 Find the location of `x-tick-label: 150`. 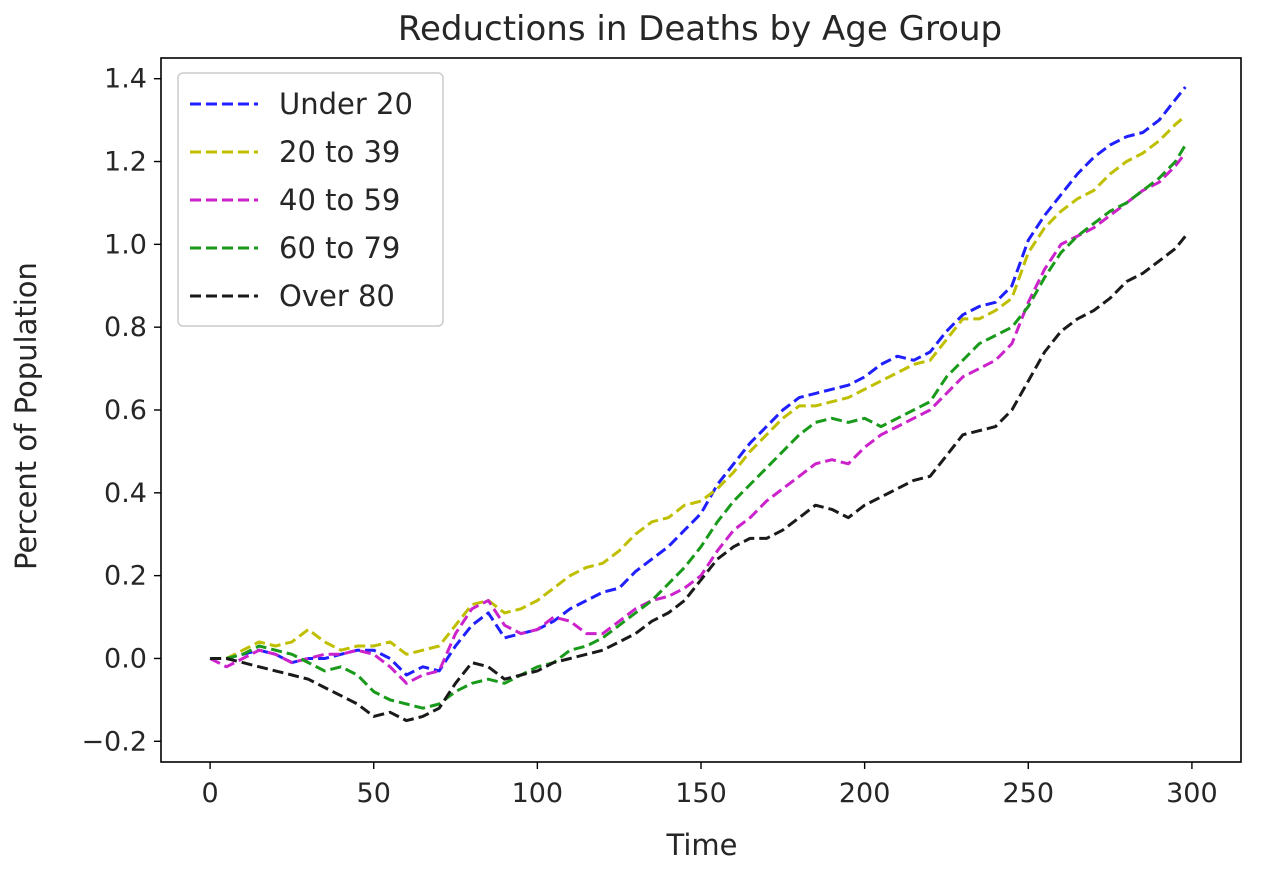

x-tick-label: 150 is located at coordinates (701, 793).